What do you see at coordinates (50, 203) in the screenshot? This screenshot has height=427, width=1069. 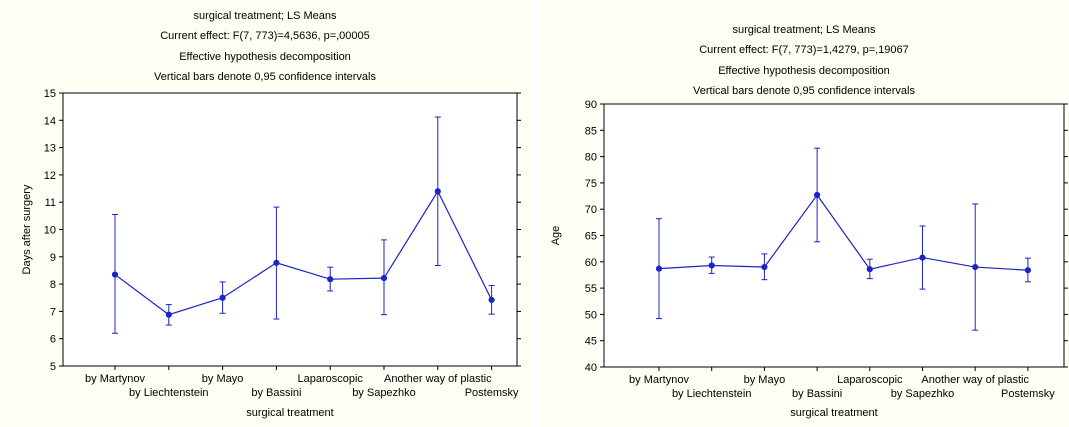 I see `y-tick-label: 11` at bounding box center [50, 203].